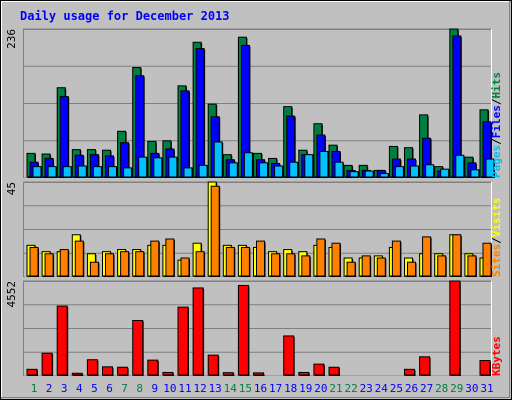 The height and width of the screenshot is (400, 512). What do you see at coordinates (94, 388) in the screenshot?
I see `x-label-day-5: 5` at bounding box center [94, 388].